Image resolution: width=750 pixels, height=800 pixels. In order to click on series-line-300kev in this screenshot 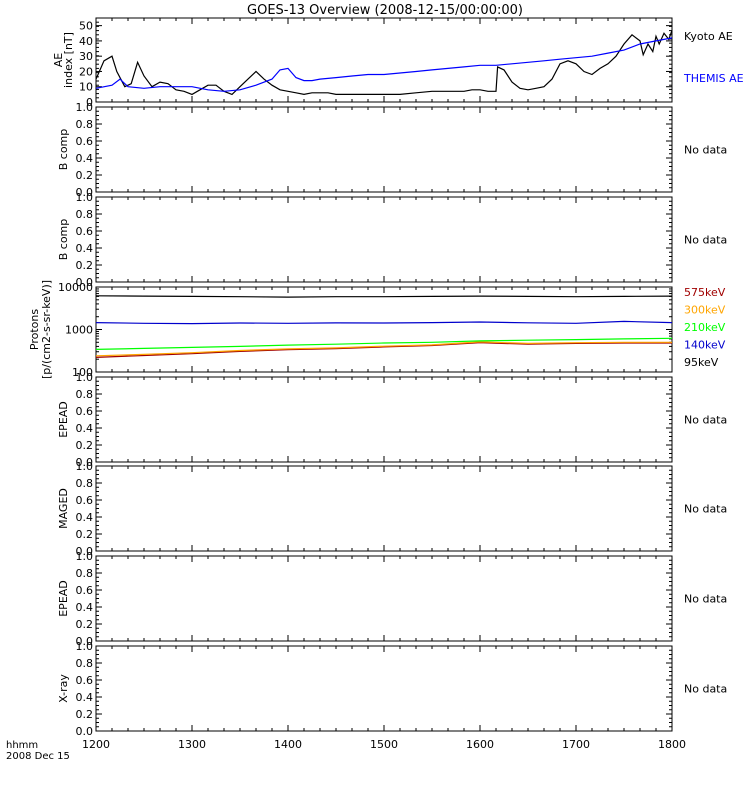, I will do `click(383, 349)`.